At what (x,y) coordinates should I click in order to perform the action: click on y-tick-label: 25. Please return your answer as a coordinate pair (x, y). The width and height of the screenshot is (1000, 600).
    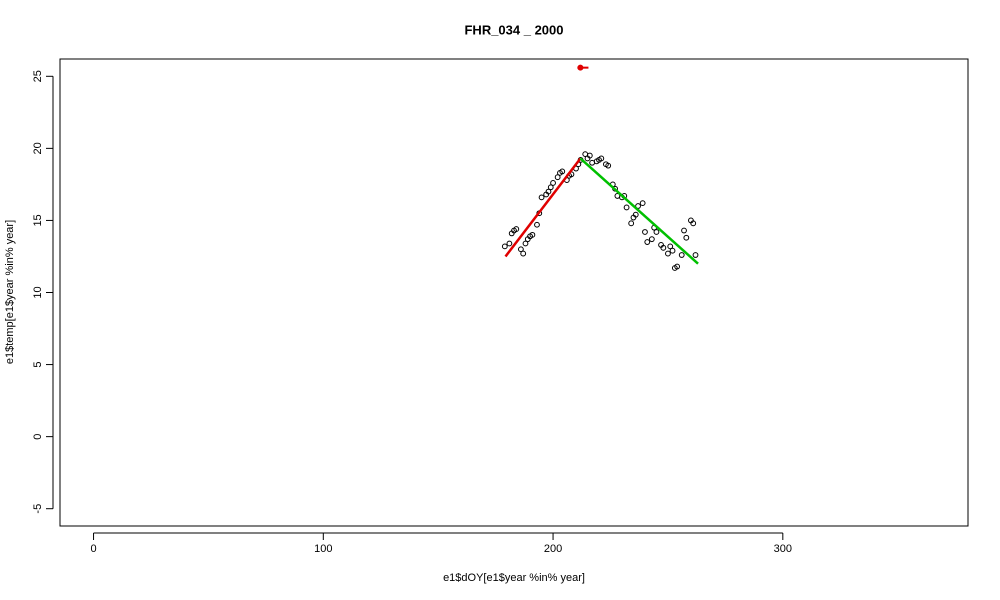
    Looking at the image, I should click on (38, 76).